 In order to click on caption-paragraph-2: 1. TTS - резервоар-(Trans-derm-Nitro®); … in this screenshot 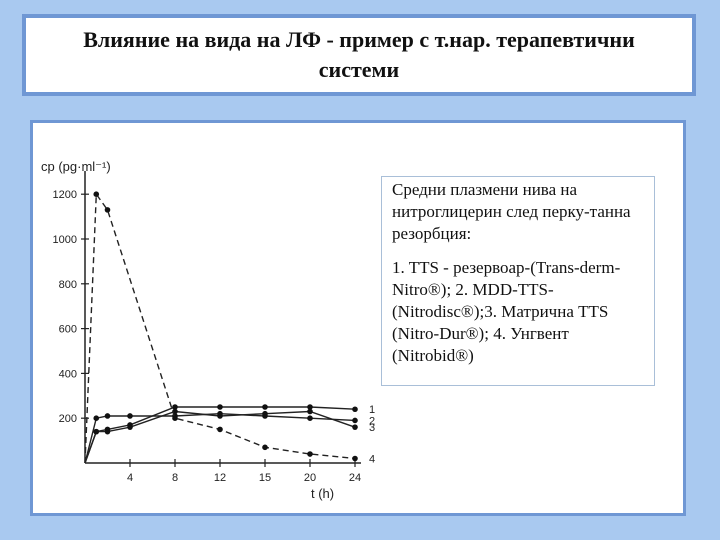, I will do `click(506, 311)`.